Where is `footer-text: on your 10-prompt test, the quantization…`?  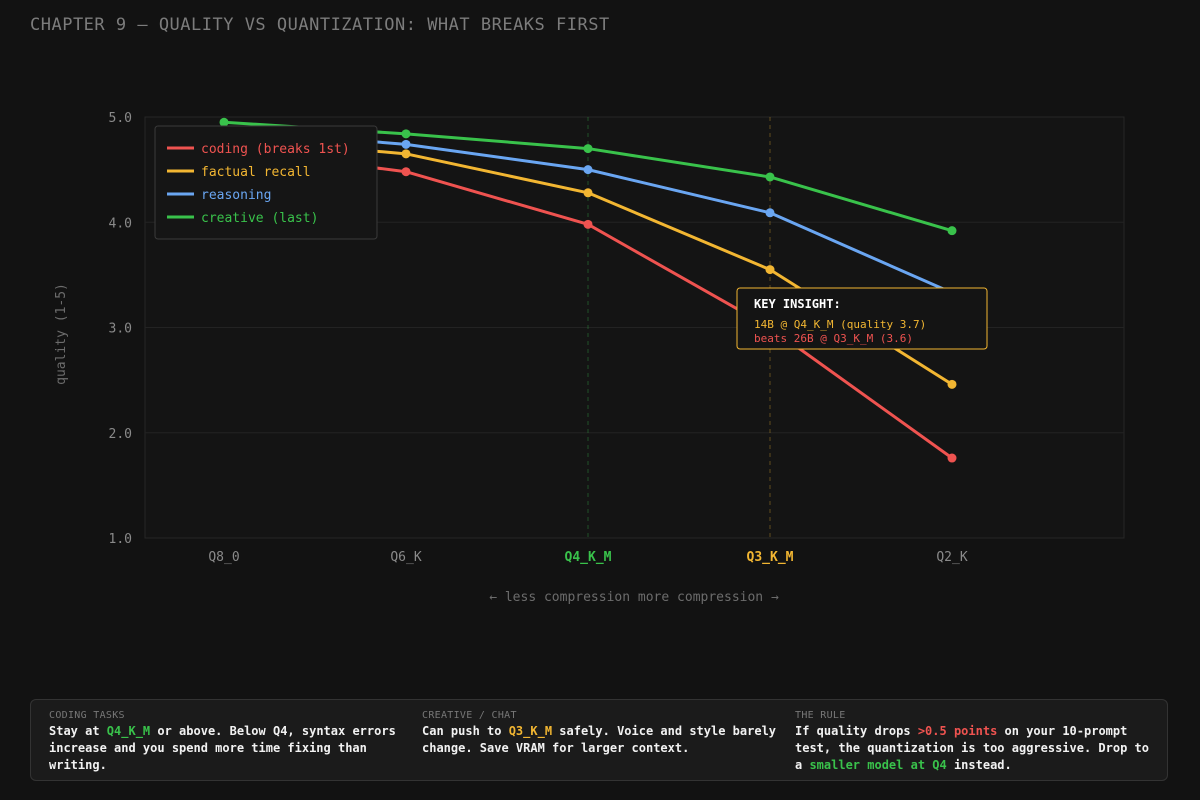 footer-text: on your 10-prompt test, the quantization… is located at coordinates (972, 748).